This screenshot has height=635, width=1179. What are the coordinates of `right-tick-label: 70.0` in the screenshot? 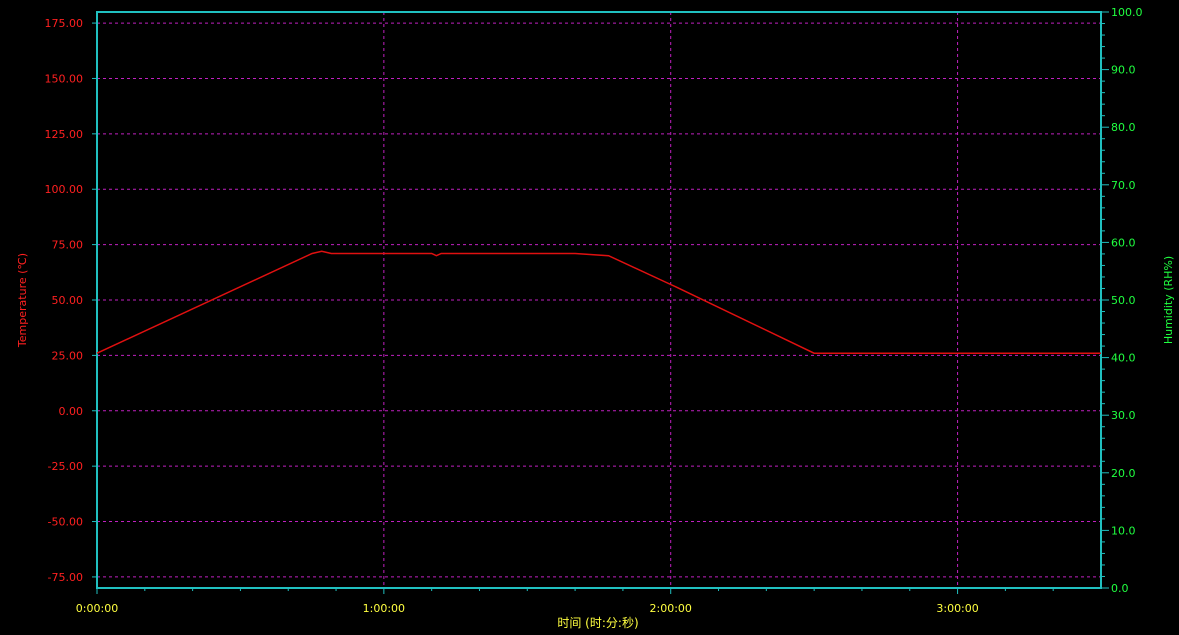 It's located at (1123, 185).